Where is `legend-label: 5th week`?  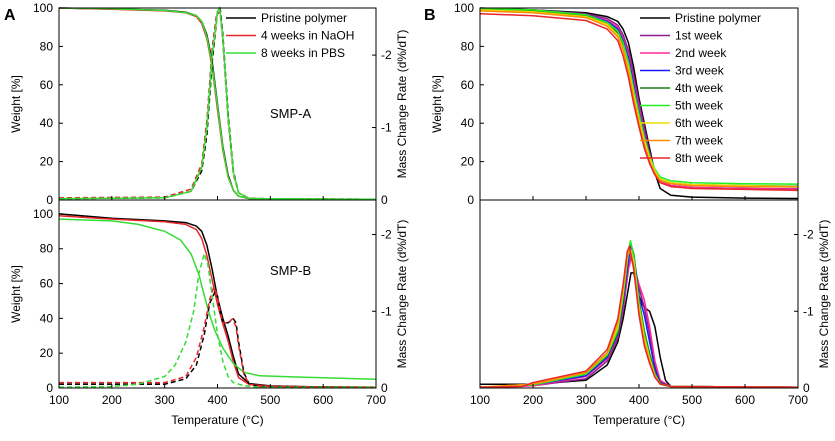
legend-label: 5th week is located at coordinates (699, 106).